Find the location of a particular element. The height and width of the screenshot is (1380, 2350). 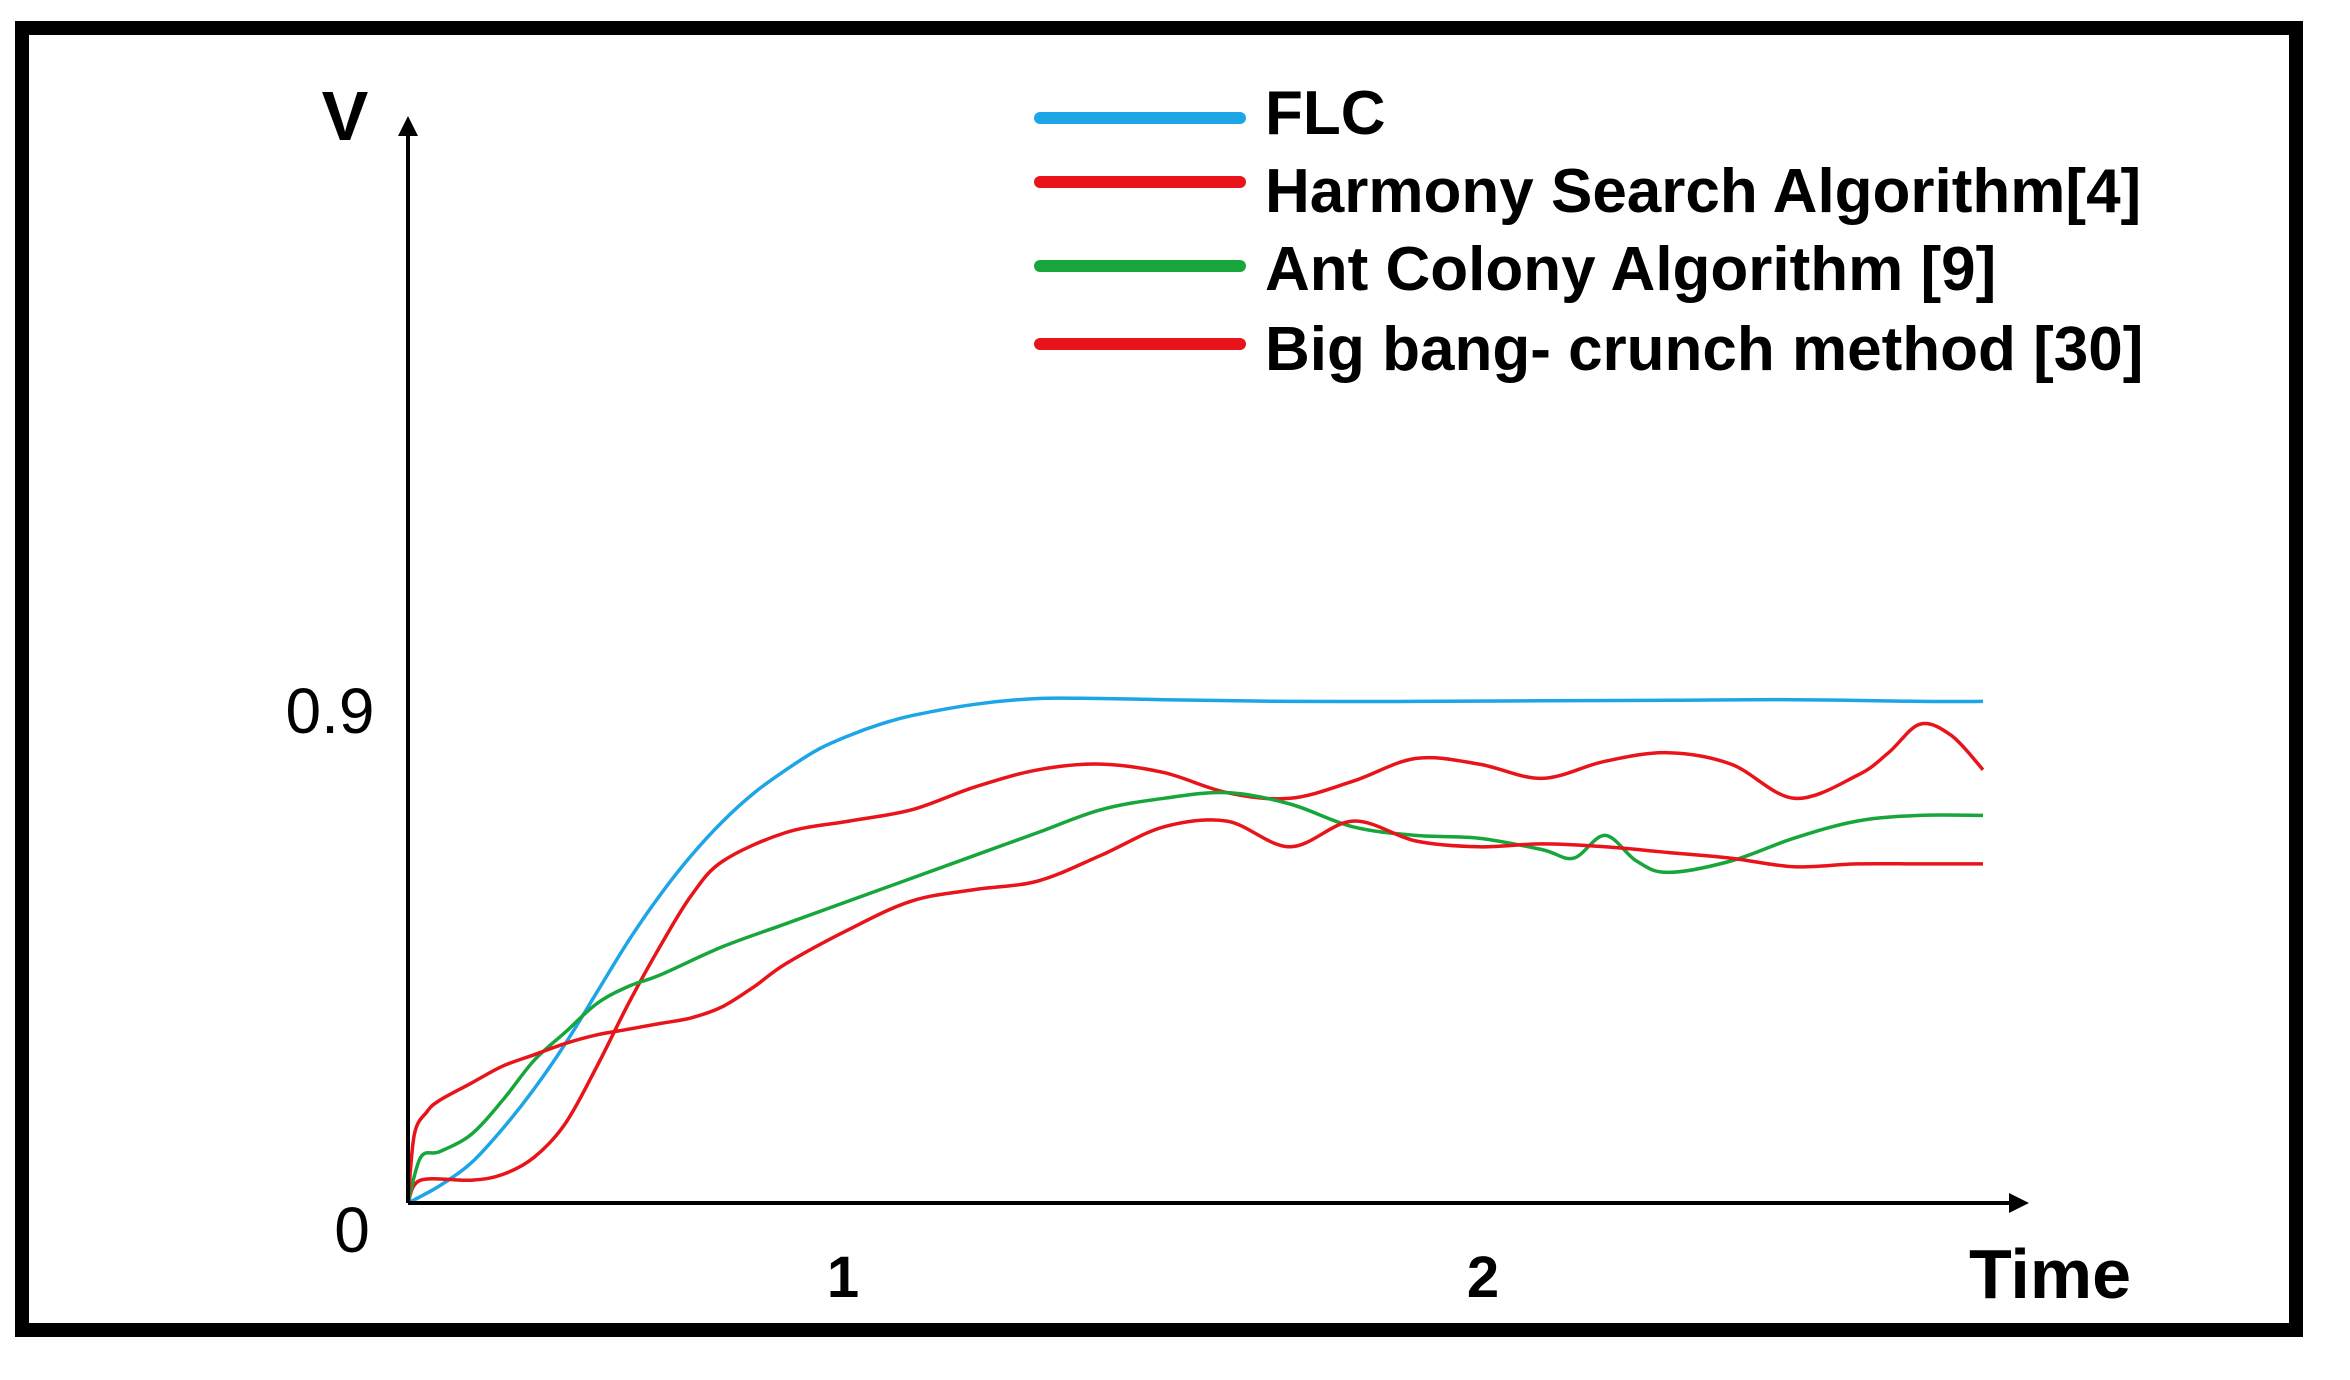

legend-label-ant-colony: Ant Colony Algorithm [9] is located at coordinates (1630, 269).